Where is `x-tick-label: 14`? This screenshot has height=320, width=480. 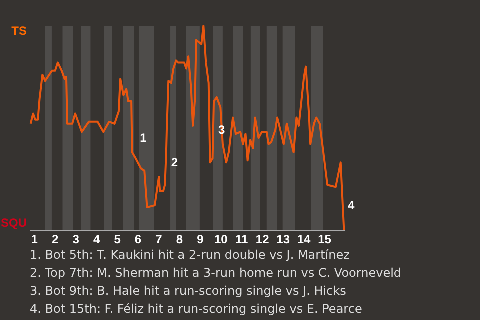
x-tick-label: 14 is located at coordinates (304, 239).